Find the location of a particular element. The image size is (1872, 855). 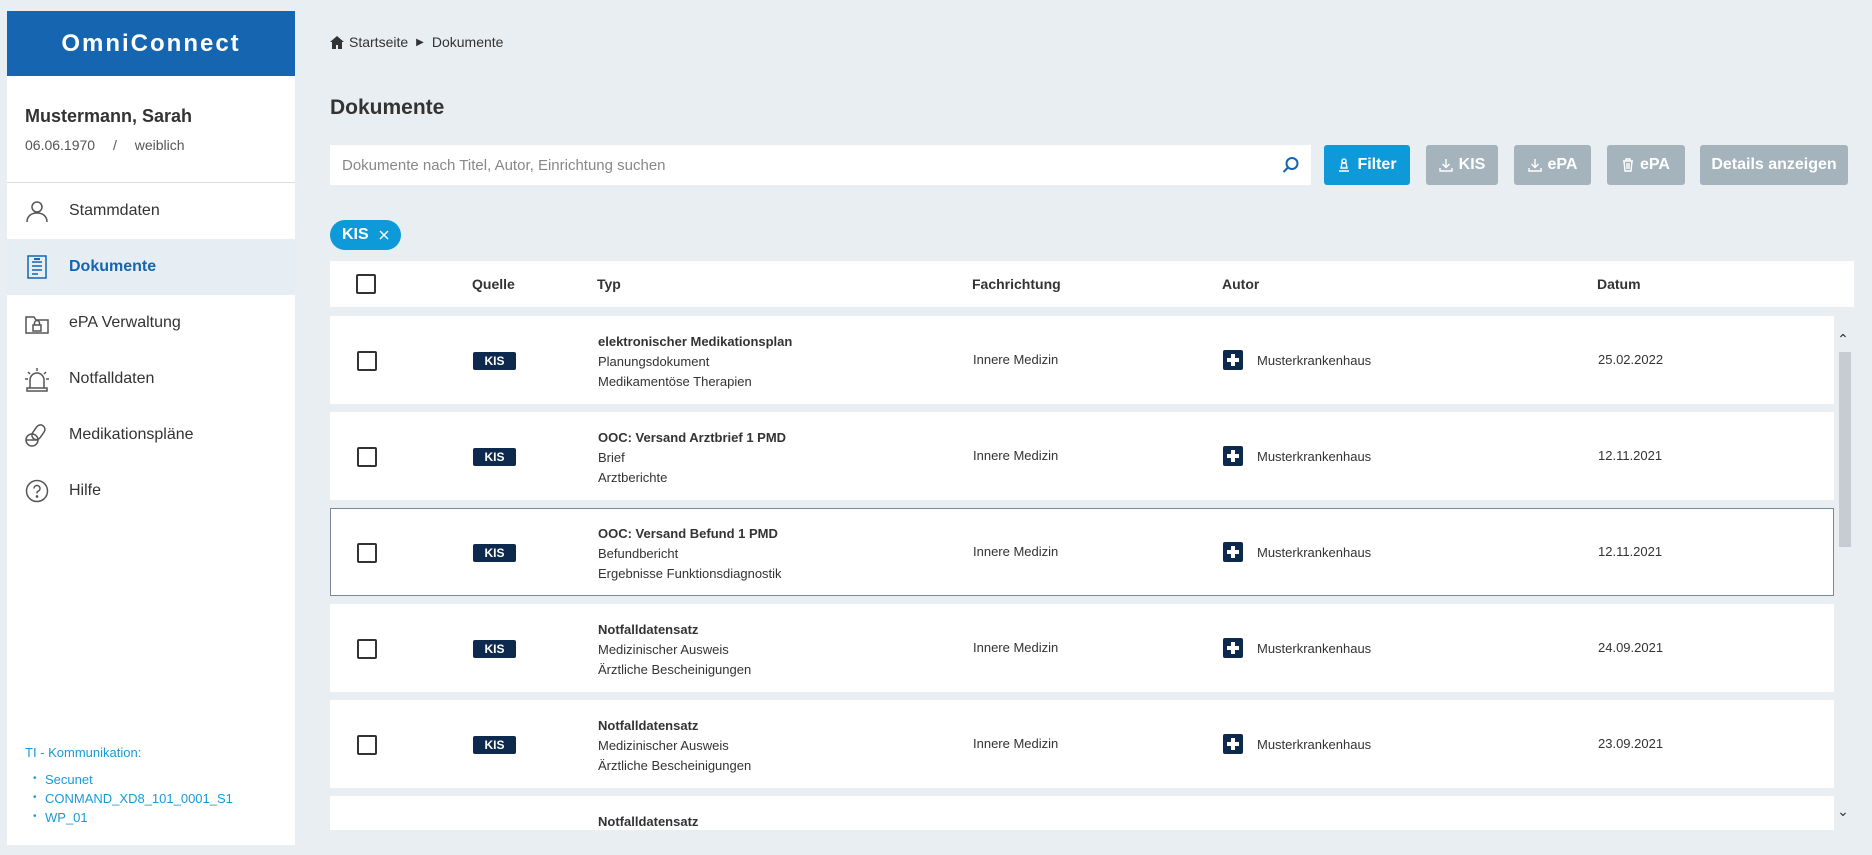

details-button: Details anzeigen is located at coordinates (1774, 165).